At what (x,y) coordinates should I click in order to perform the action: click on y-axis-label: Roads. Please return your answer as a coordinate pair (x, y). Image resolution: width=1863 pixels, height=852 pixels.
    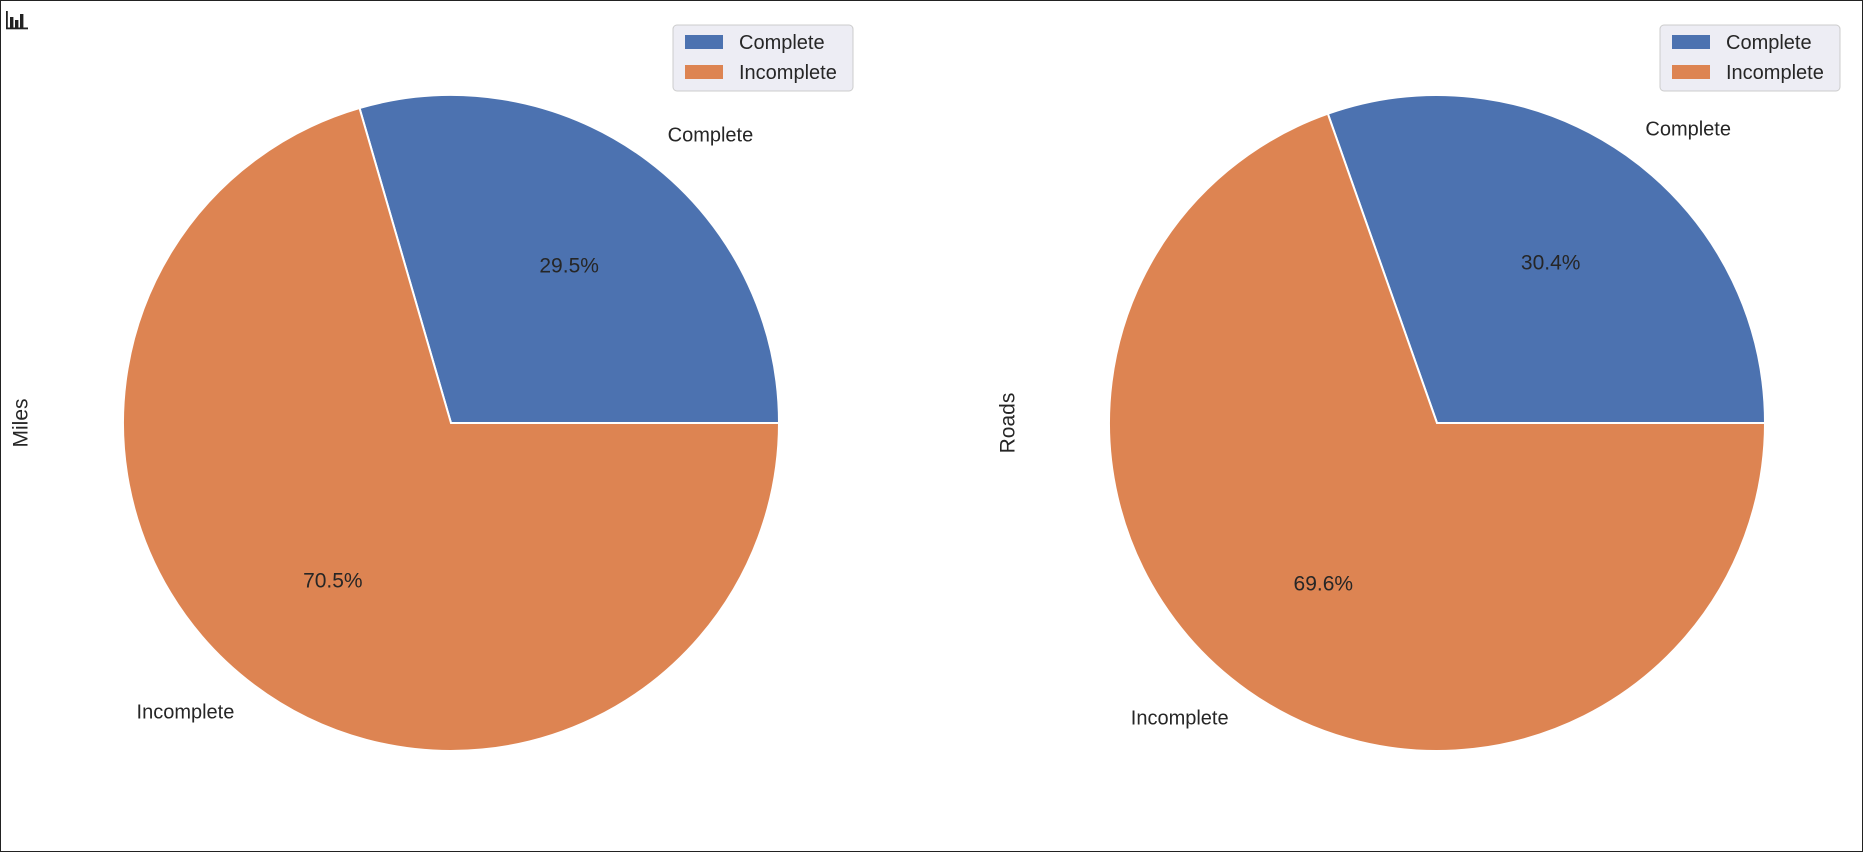
    Looking at the image, I should click on (1008, 423).